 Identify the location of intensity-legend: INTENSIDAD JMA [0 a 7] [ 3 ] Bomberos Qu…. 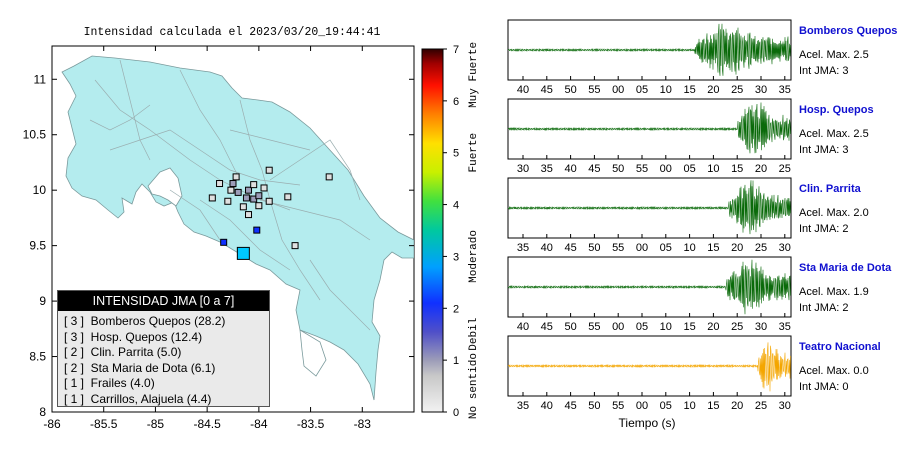
(163, 348).